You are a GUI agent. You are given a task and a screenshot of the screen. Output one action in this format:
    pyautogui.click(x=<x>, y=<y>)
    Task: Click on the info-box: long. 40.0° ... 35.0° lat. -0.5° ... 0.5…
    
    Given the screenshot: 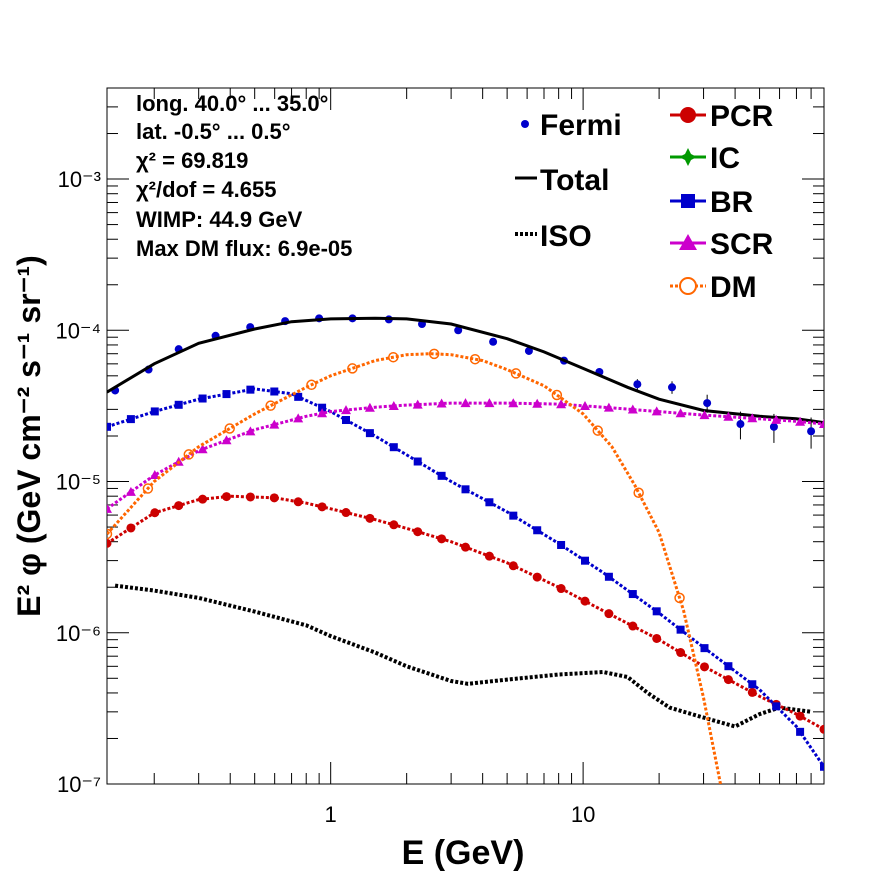 What is the action you would take?
    pyautogui.click(x=244, y=176)
    